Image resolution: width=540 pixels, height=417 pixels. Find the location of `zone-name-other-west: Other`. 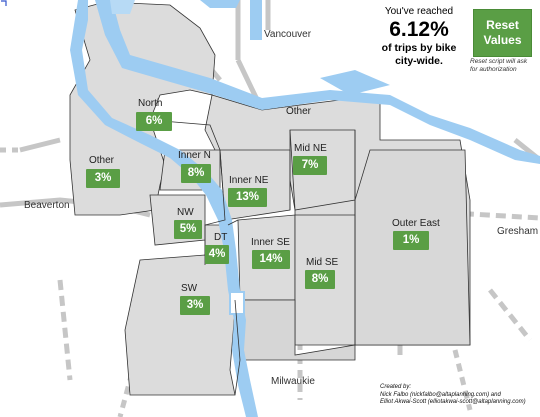

zone-name-other-west: Other is located at coordinates (102, 160).